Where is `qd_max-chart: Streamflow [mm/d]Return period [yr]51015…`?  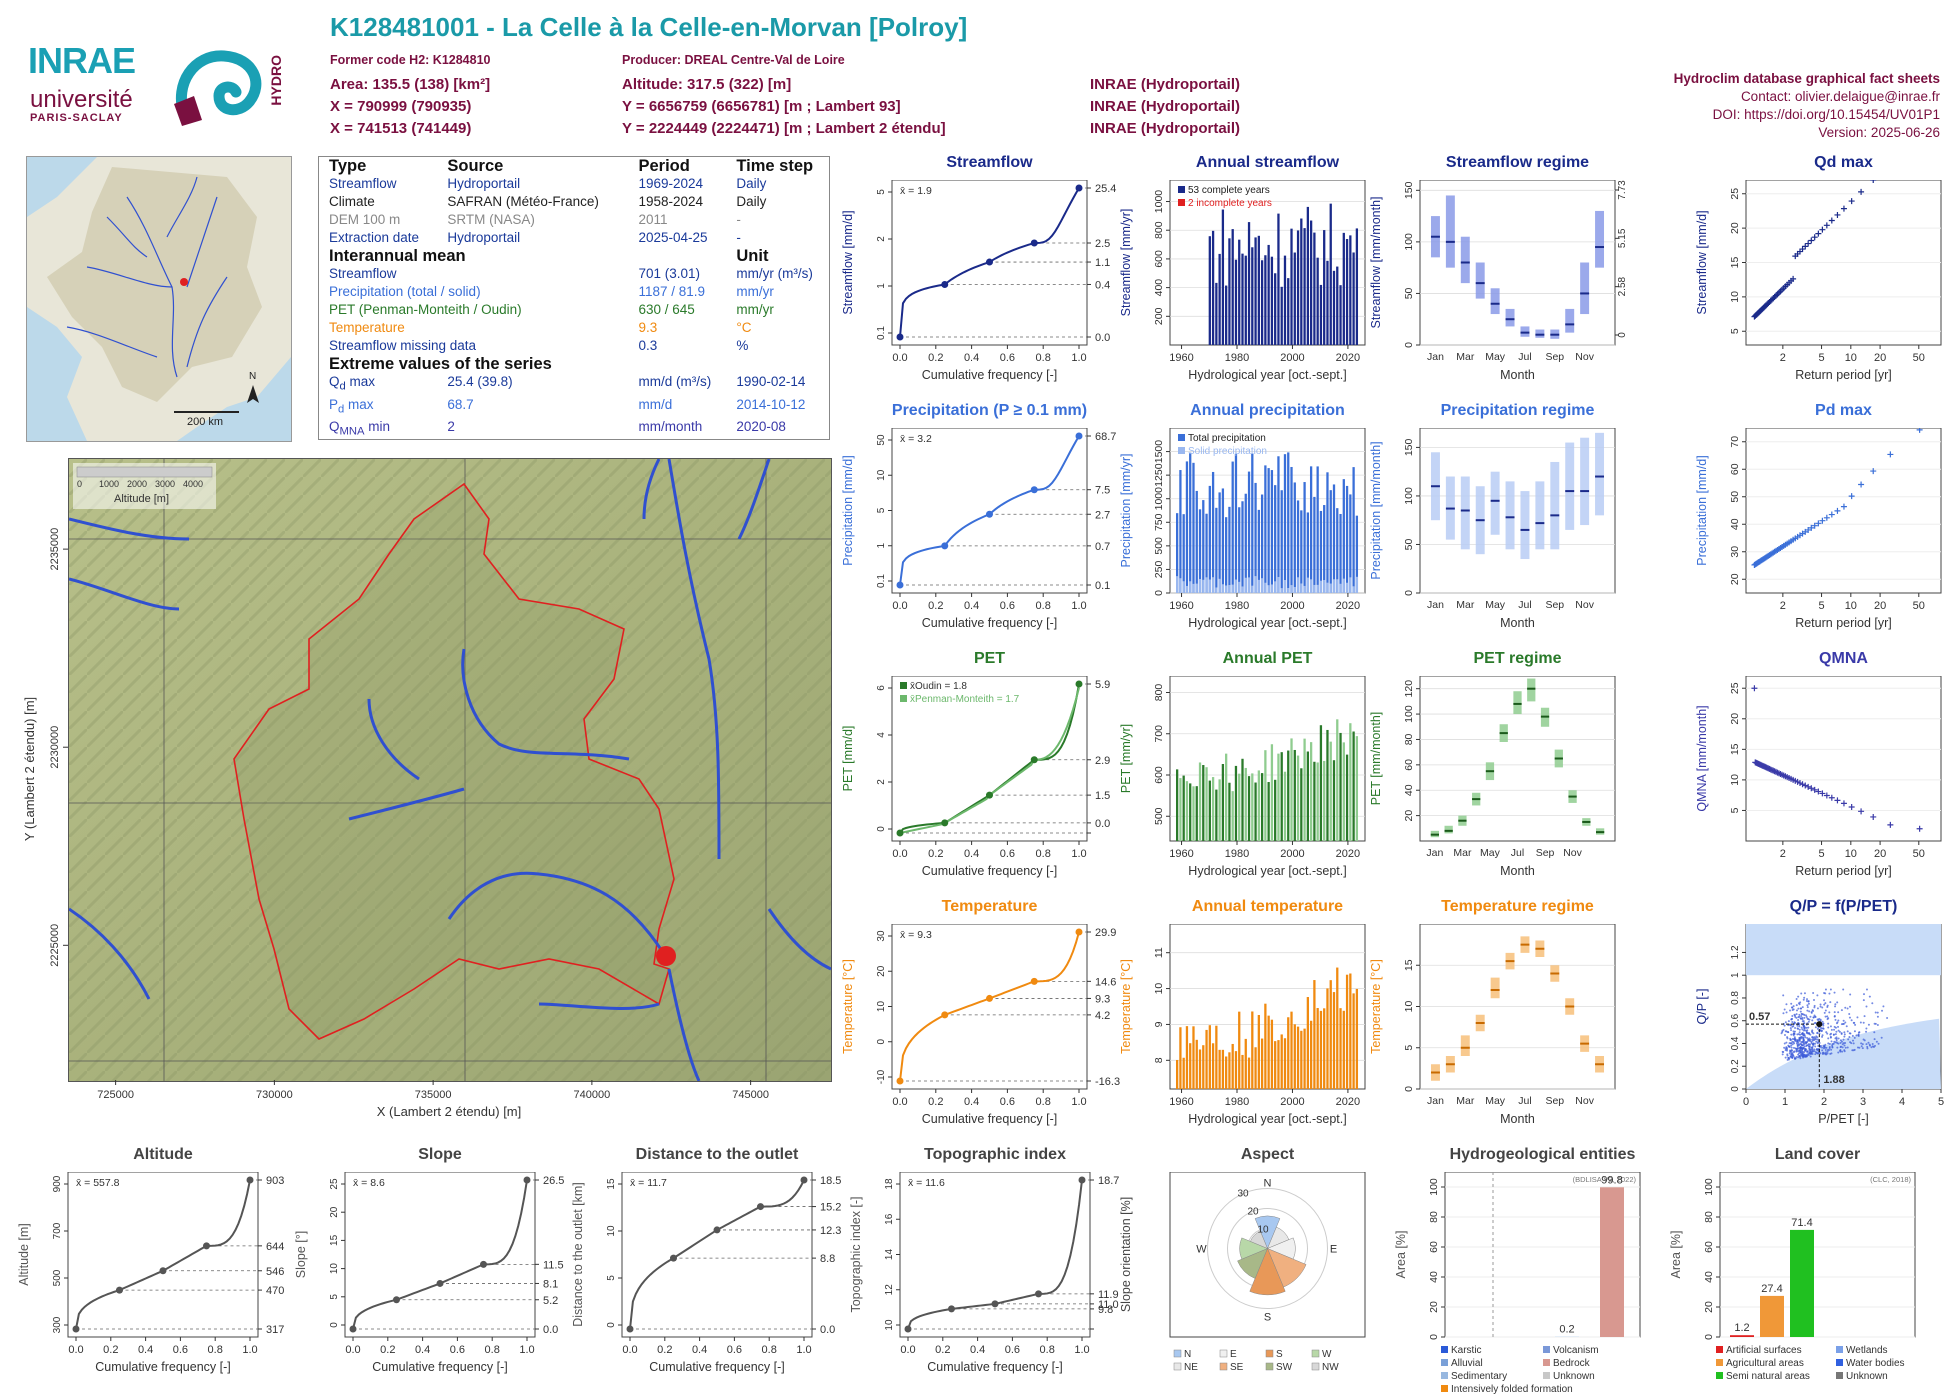
qd_max-chart: Streamflow [mm/d]Return period [yr]51015… is located at coordinates (1823, 292).